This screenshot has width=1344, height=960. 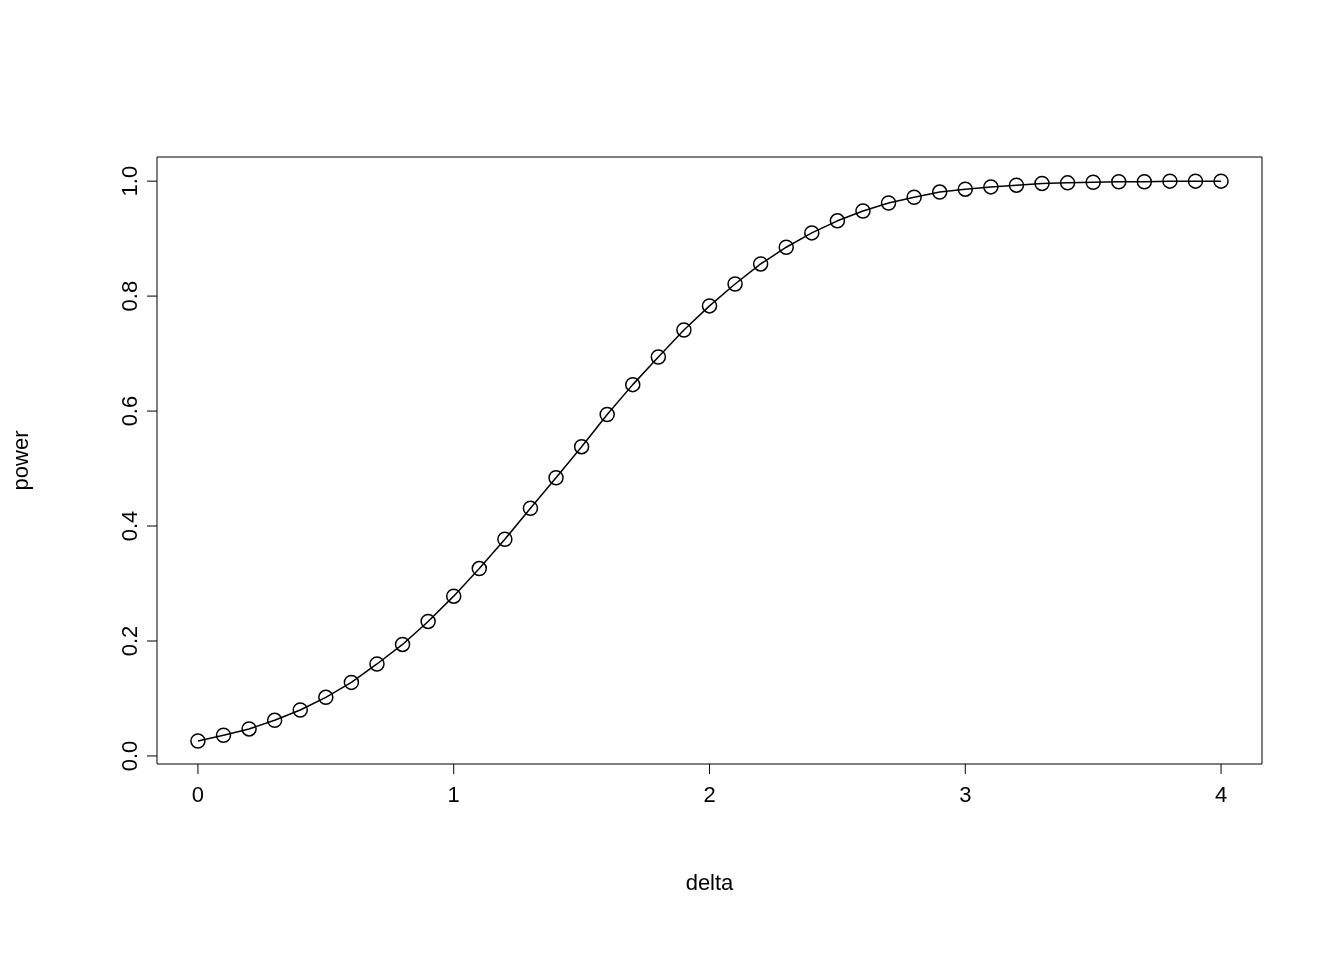 What do you see at coordinates (129, 411) in the screenshot?
I see `y-tick-label: 0.6` at bounding box center [129, 411].